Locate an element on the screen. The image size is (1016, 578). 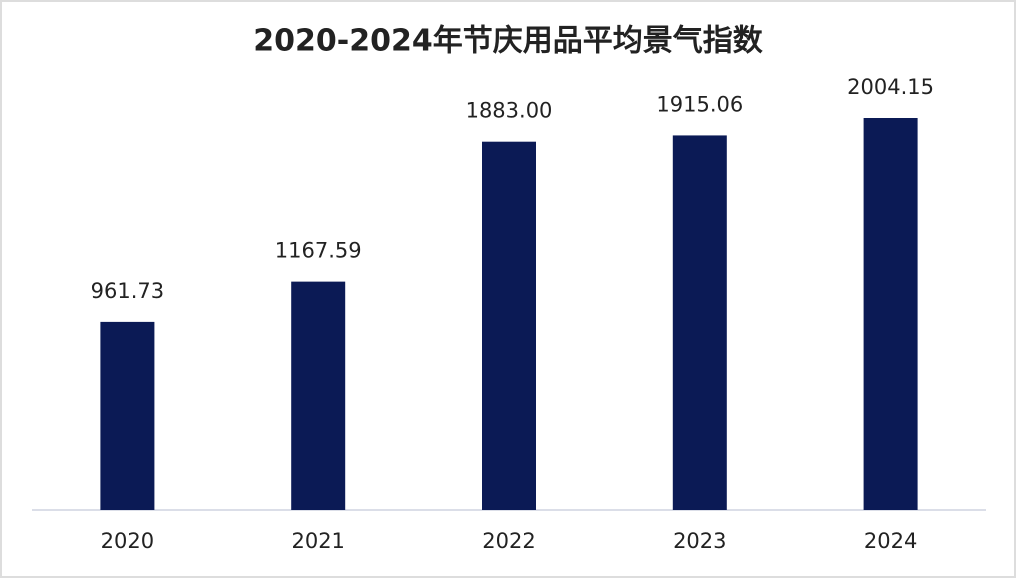
value-label: 1167.59 is located at coordinates (318, 251).